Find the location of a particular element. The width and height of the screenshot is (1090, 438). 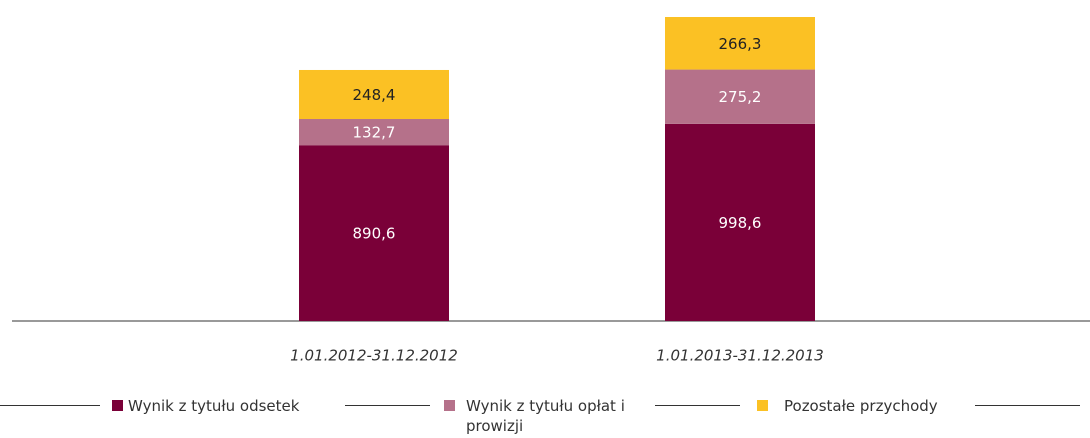

data-label: 275,2 is located at coordinates (740, 97).